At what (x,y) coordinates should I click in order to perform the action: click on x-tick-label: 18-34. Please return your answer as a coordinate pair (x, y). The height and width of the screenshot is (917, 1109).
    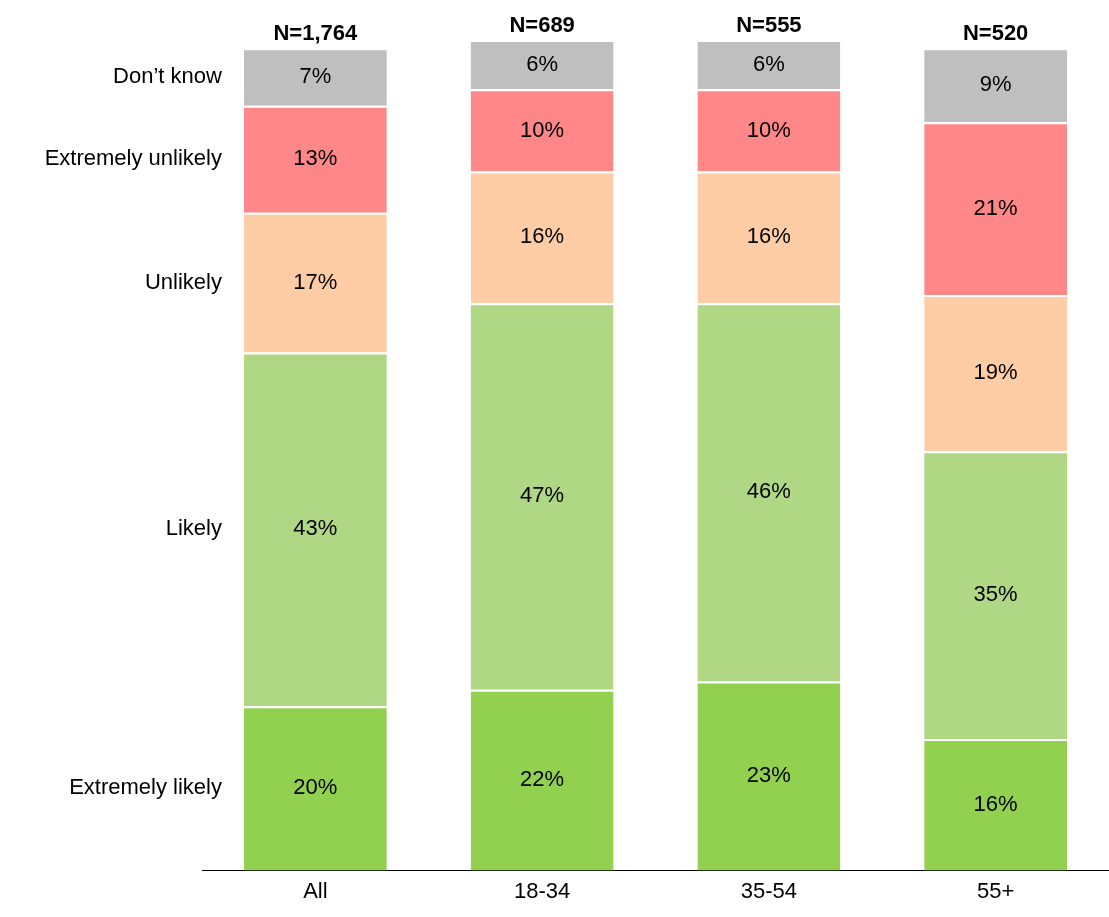
    Looking at the image, I should click on (542, 890).